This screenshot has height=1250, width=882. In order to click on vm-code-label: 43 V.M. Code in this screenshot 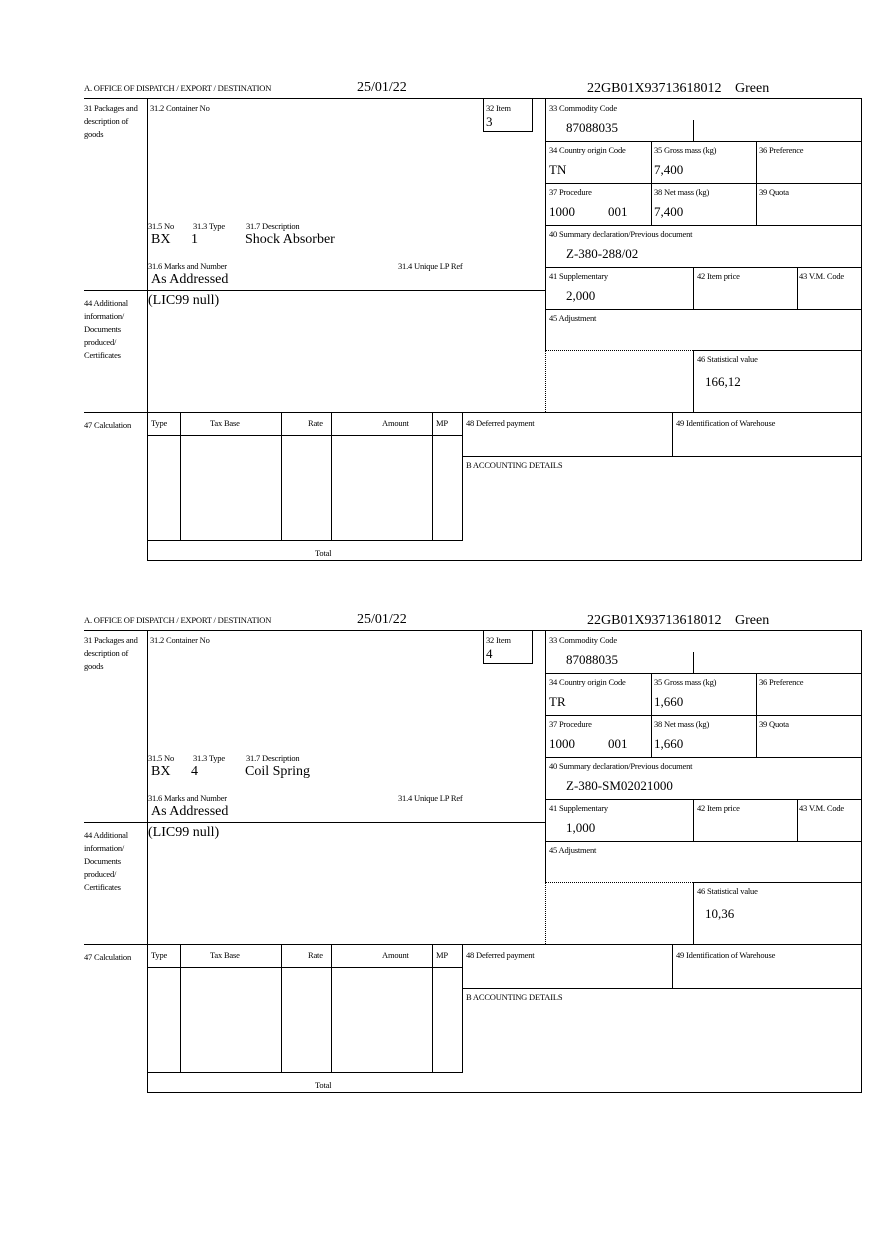, I will do `click(821, 808)`.